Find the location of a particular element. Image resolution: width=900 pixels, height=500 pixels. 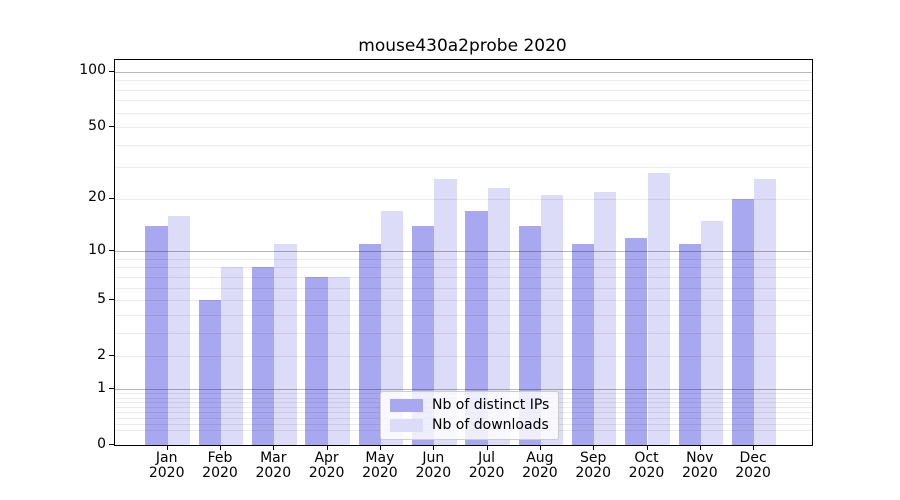

x-tick-label: Aug 2020 is located at coordinates (540, 465).